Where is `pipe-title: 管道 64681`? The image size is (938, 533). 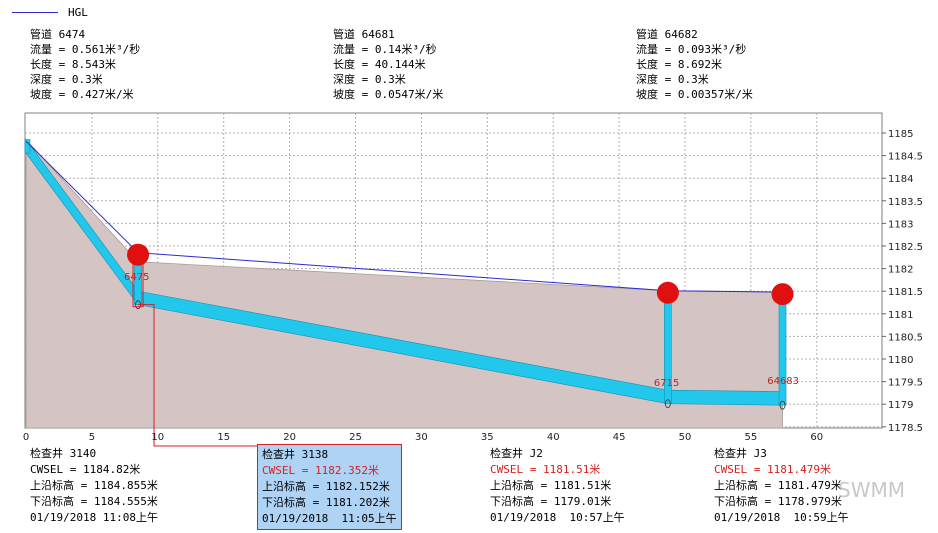 pipe-title: 管道 64681 is located at coordinates (364, 34).